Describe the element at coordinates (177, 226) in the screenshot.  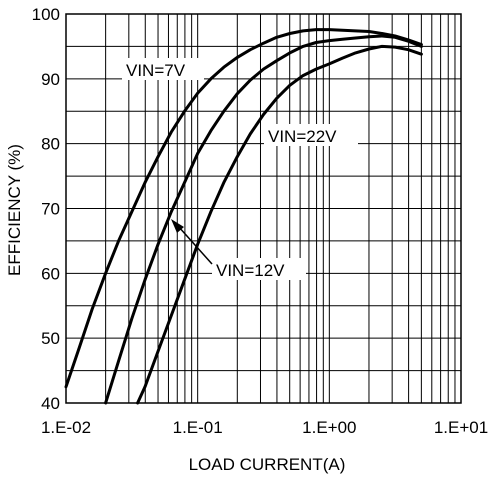
I see `annotation-arrow-head` at that location.